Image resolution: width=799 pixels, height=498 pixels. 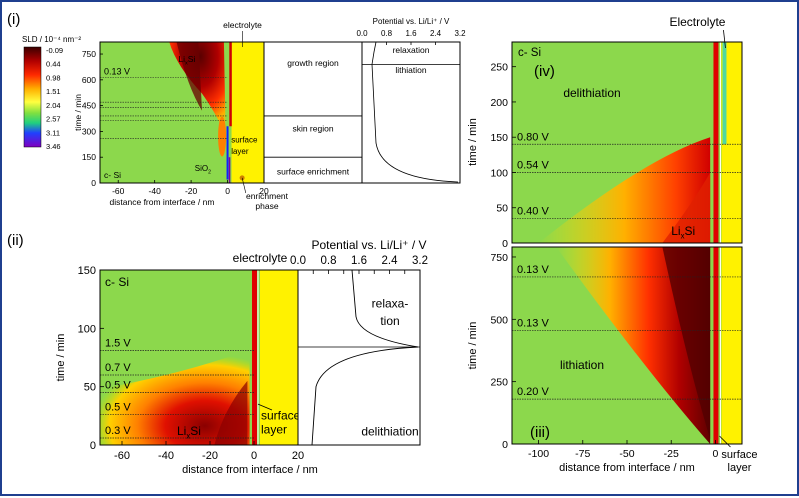 What do you see at coordinates (533, 392) in the screenshot?
I see `panel-iii-voltage-label: 0.20 V` at bounding box center [533, 392].